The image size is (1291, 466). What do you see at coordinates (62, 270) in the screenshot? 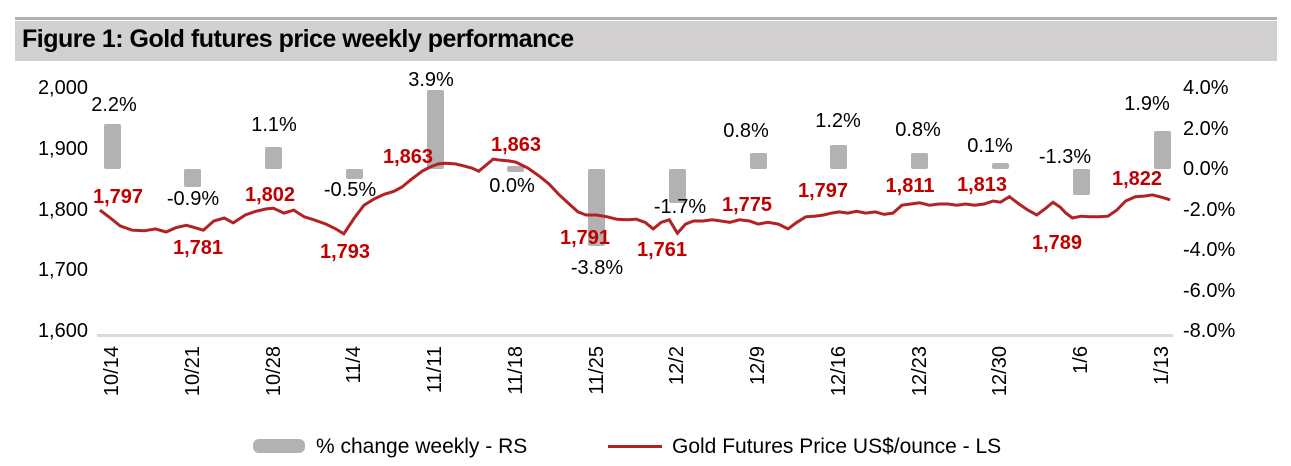
I see `left-axis-tick: 1,700` at bounding box center [62, 270].